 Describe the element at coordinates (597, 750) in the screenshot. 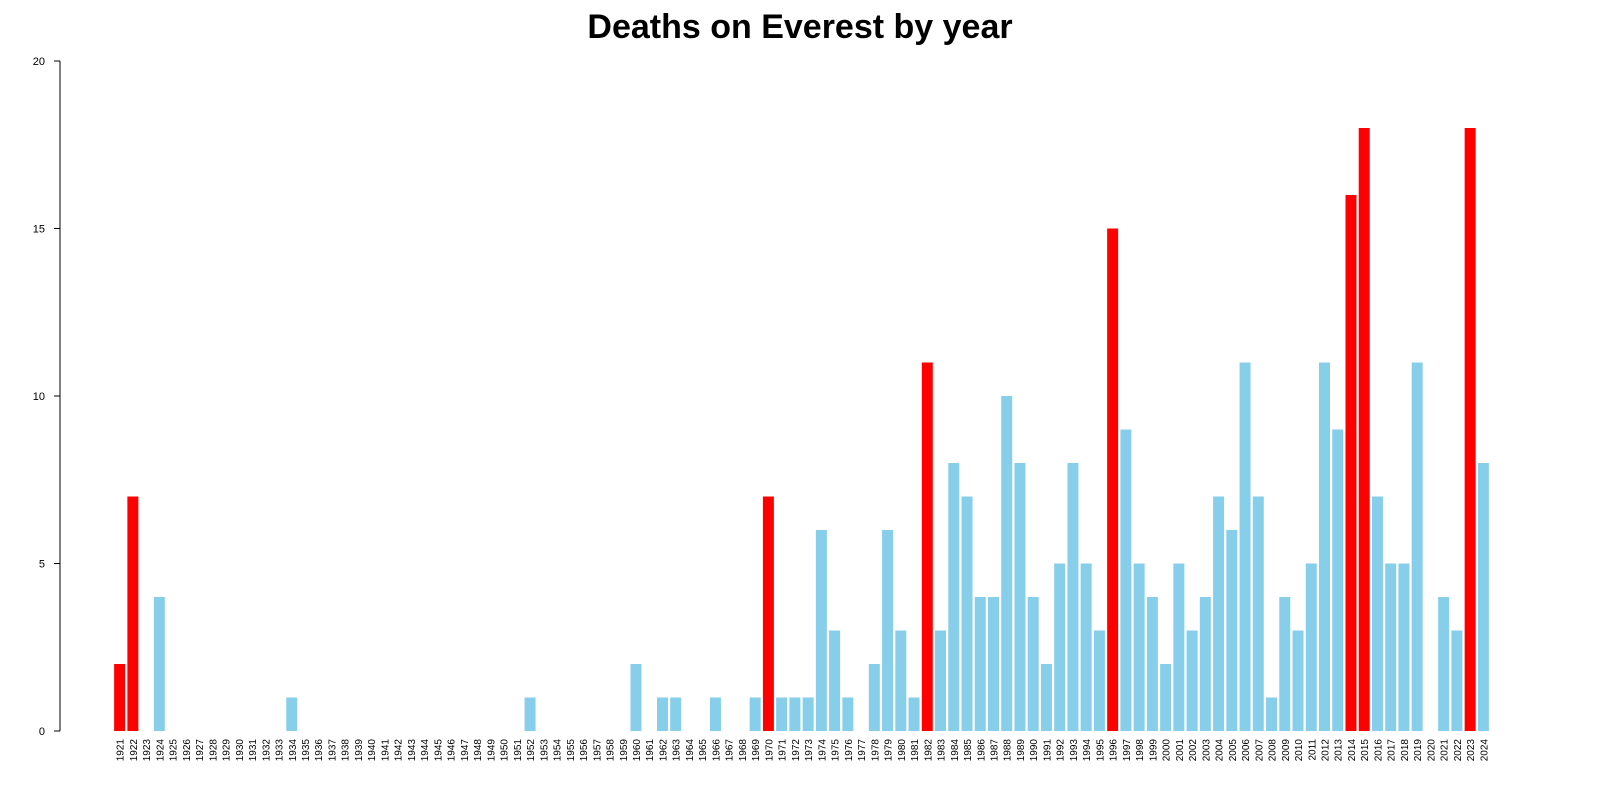

I see `x-tick-label-1957: 1957` at that location.